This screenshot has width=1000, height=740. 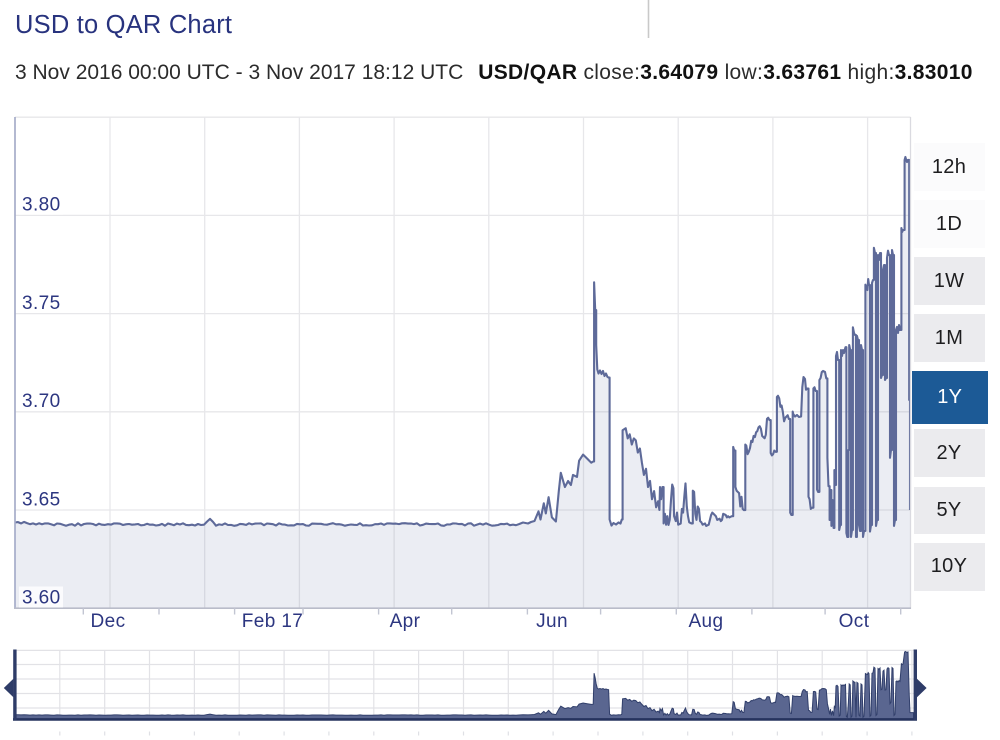 What do you see at coordinates (41, 205) in the screenshot?
I see `svg-text: 3.80` at bounding box center [41, 205].